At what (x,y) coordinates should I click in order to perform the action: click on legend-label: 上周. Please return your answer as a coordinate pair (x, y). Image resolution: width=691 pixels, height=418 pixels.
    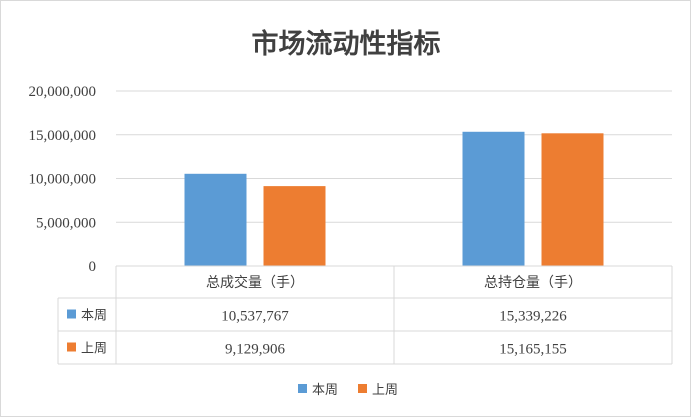
    Looking at the image, I should click on (385, 390).